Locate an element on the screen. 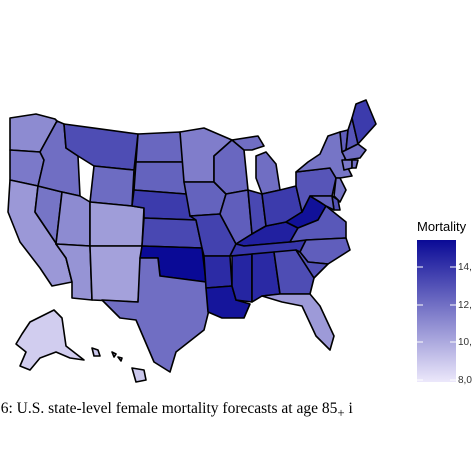  state-florida is located at coordinates (298, 322).